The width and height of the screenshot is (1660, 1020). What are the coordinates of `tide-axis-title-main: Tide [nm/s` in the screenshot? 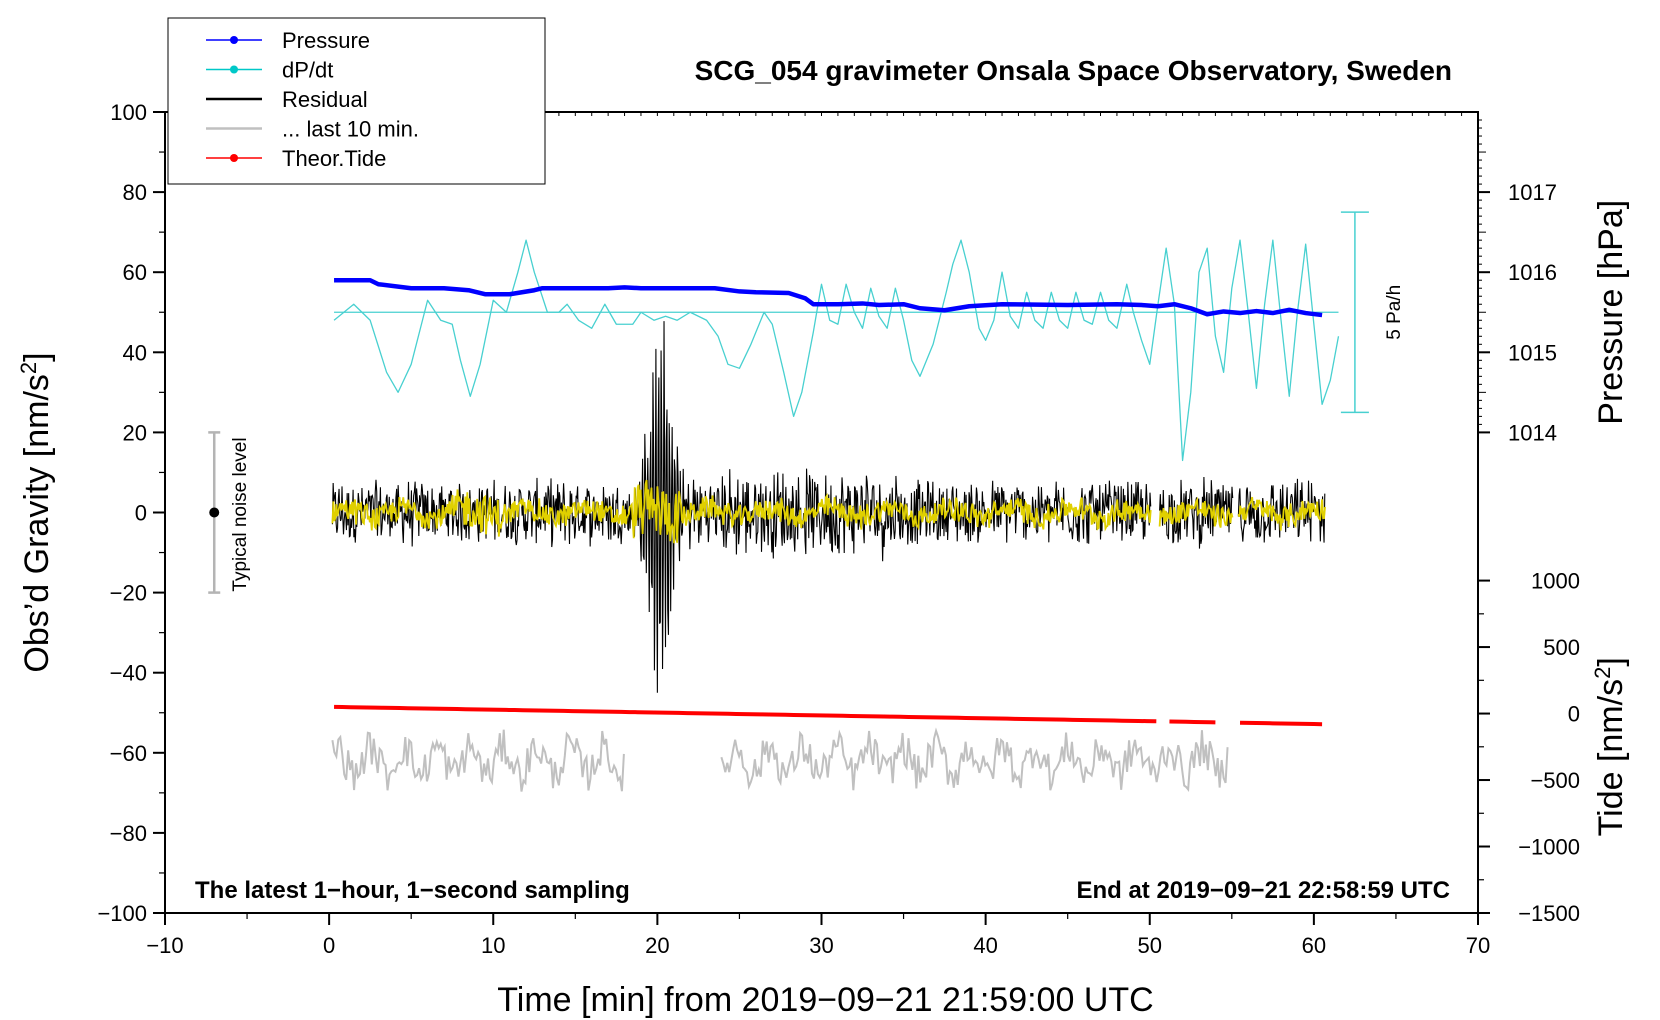 It's located at (1611, 757).